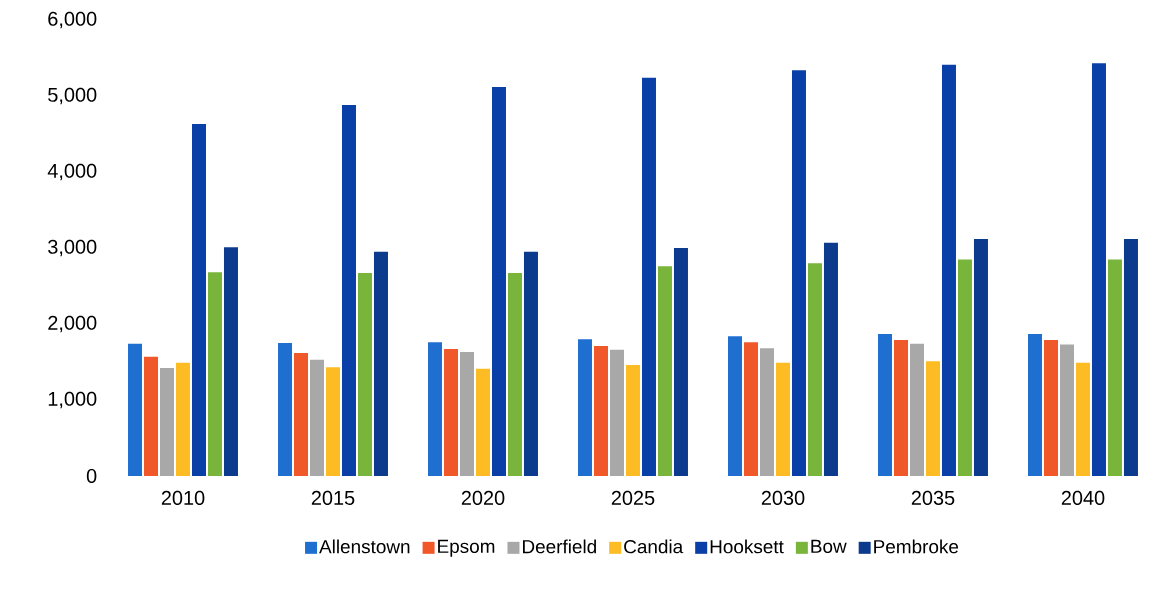 This screenshot has height=602, width=1164. What do you see at coordinates (1083, 497) in the screenshot?
I see `x-tick-label: 2040` at bounding box center [1083, 497].